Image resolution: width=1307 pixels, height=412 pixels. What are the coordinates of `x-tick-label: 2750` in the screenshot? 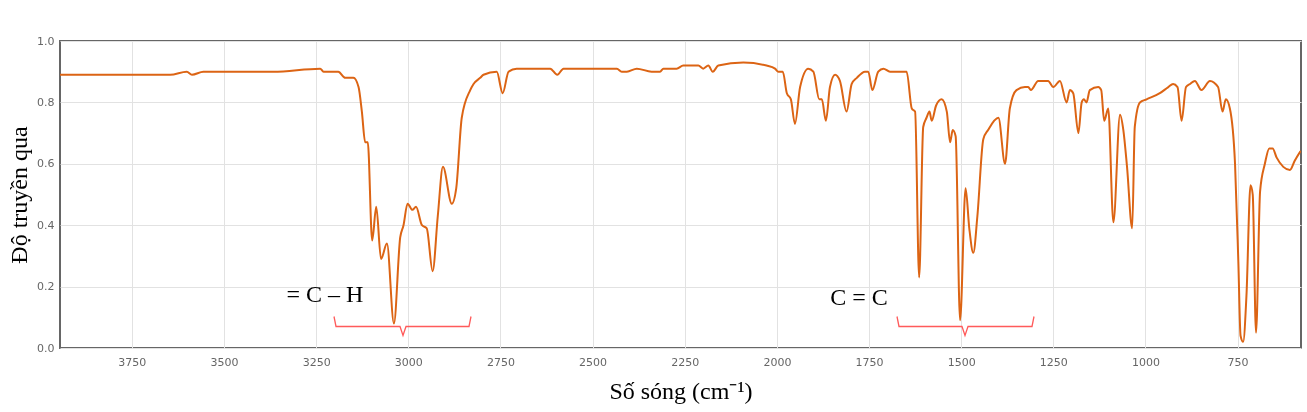 It's located at (500, 362).